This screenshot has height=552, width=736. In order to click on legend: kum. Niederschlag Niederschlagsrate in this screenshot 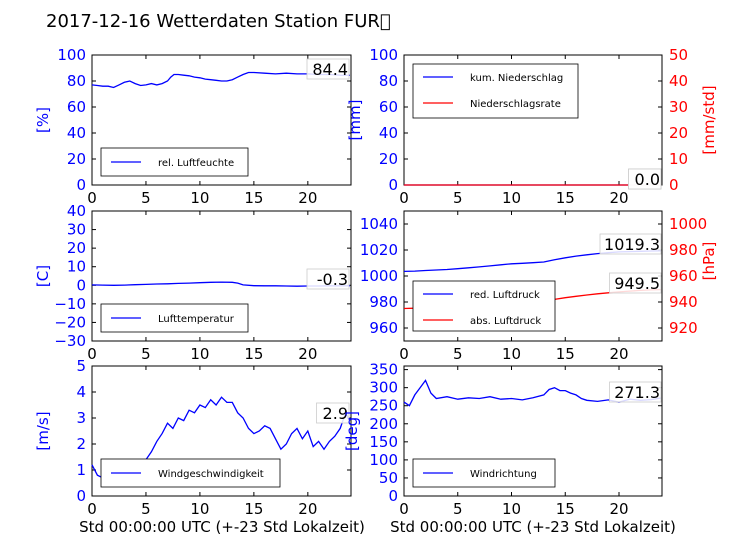, I will do `click(495, 91)`.